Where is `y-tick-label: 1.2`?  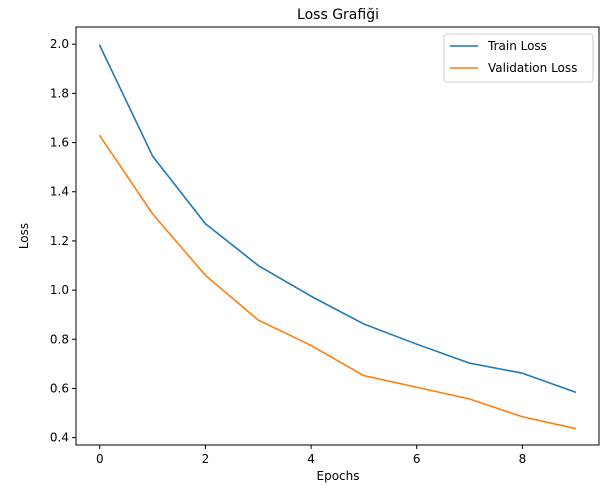 y-tick-label: 1.2 is located at coordinates (59, 241).